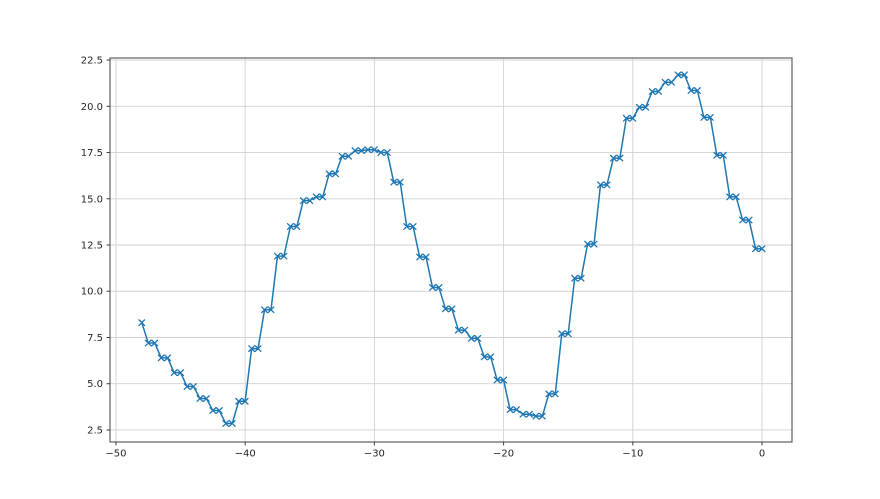 The height and width of the screenshot is (499, 880). Describe the element at coordinates (92, 246) in the screenshot. I see `y-tick-label: 12.5` at that location.